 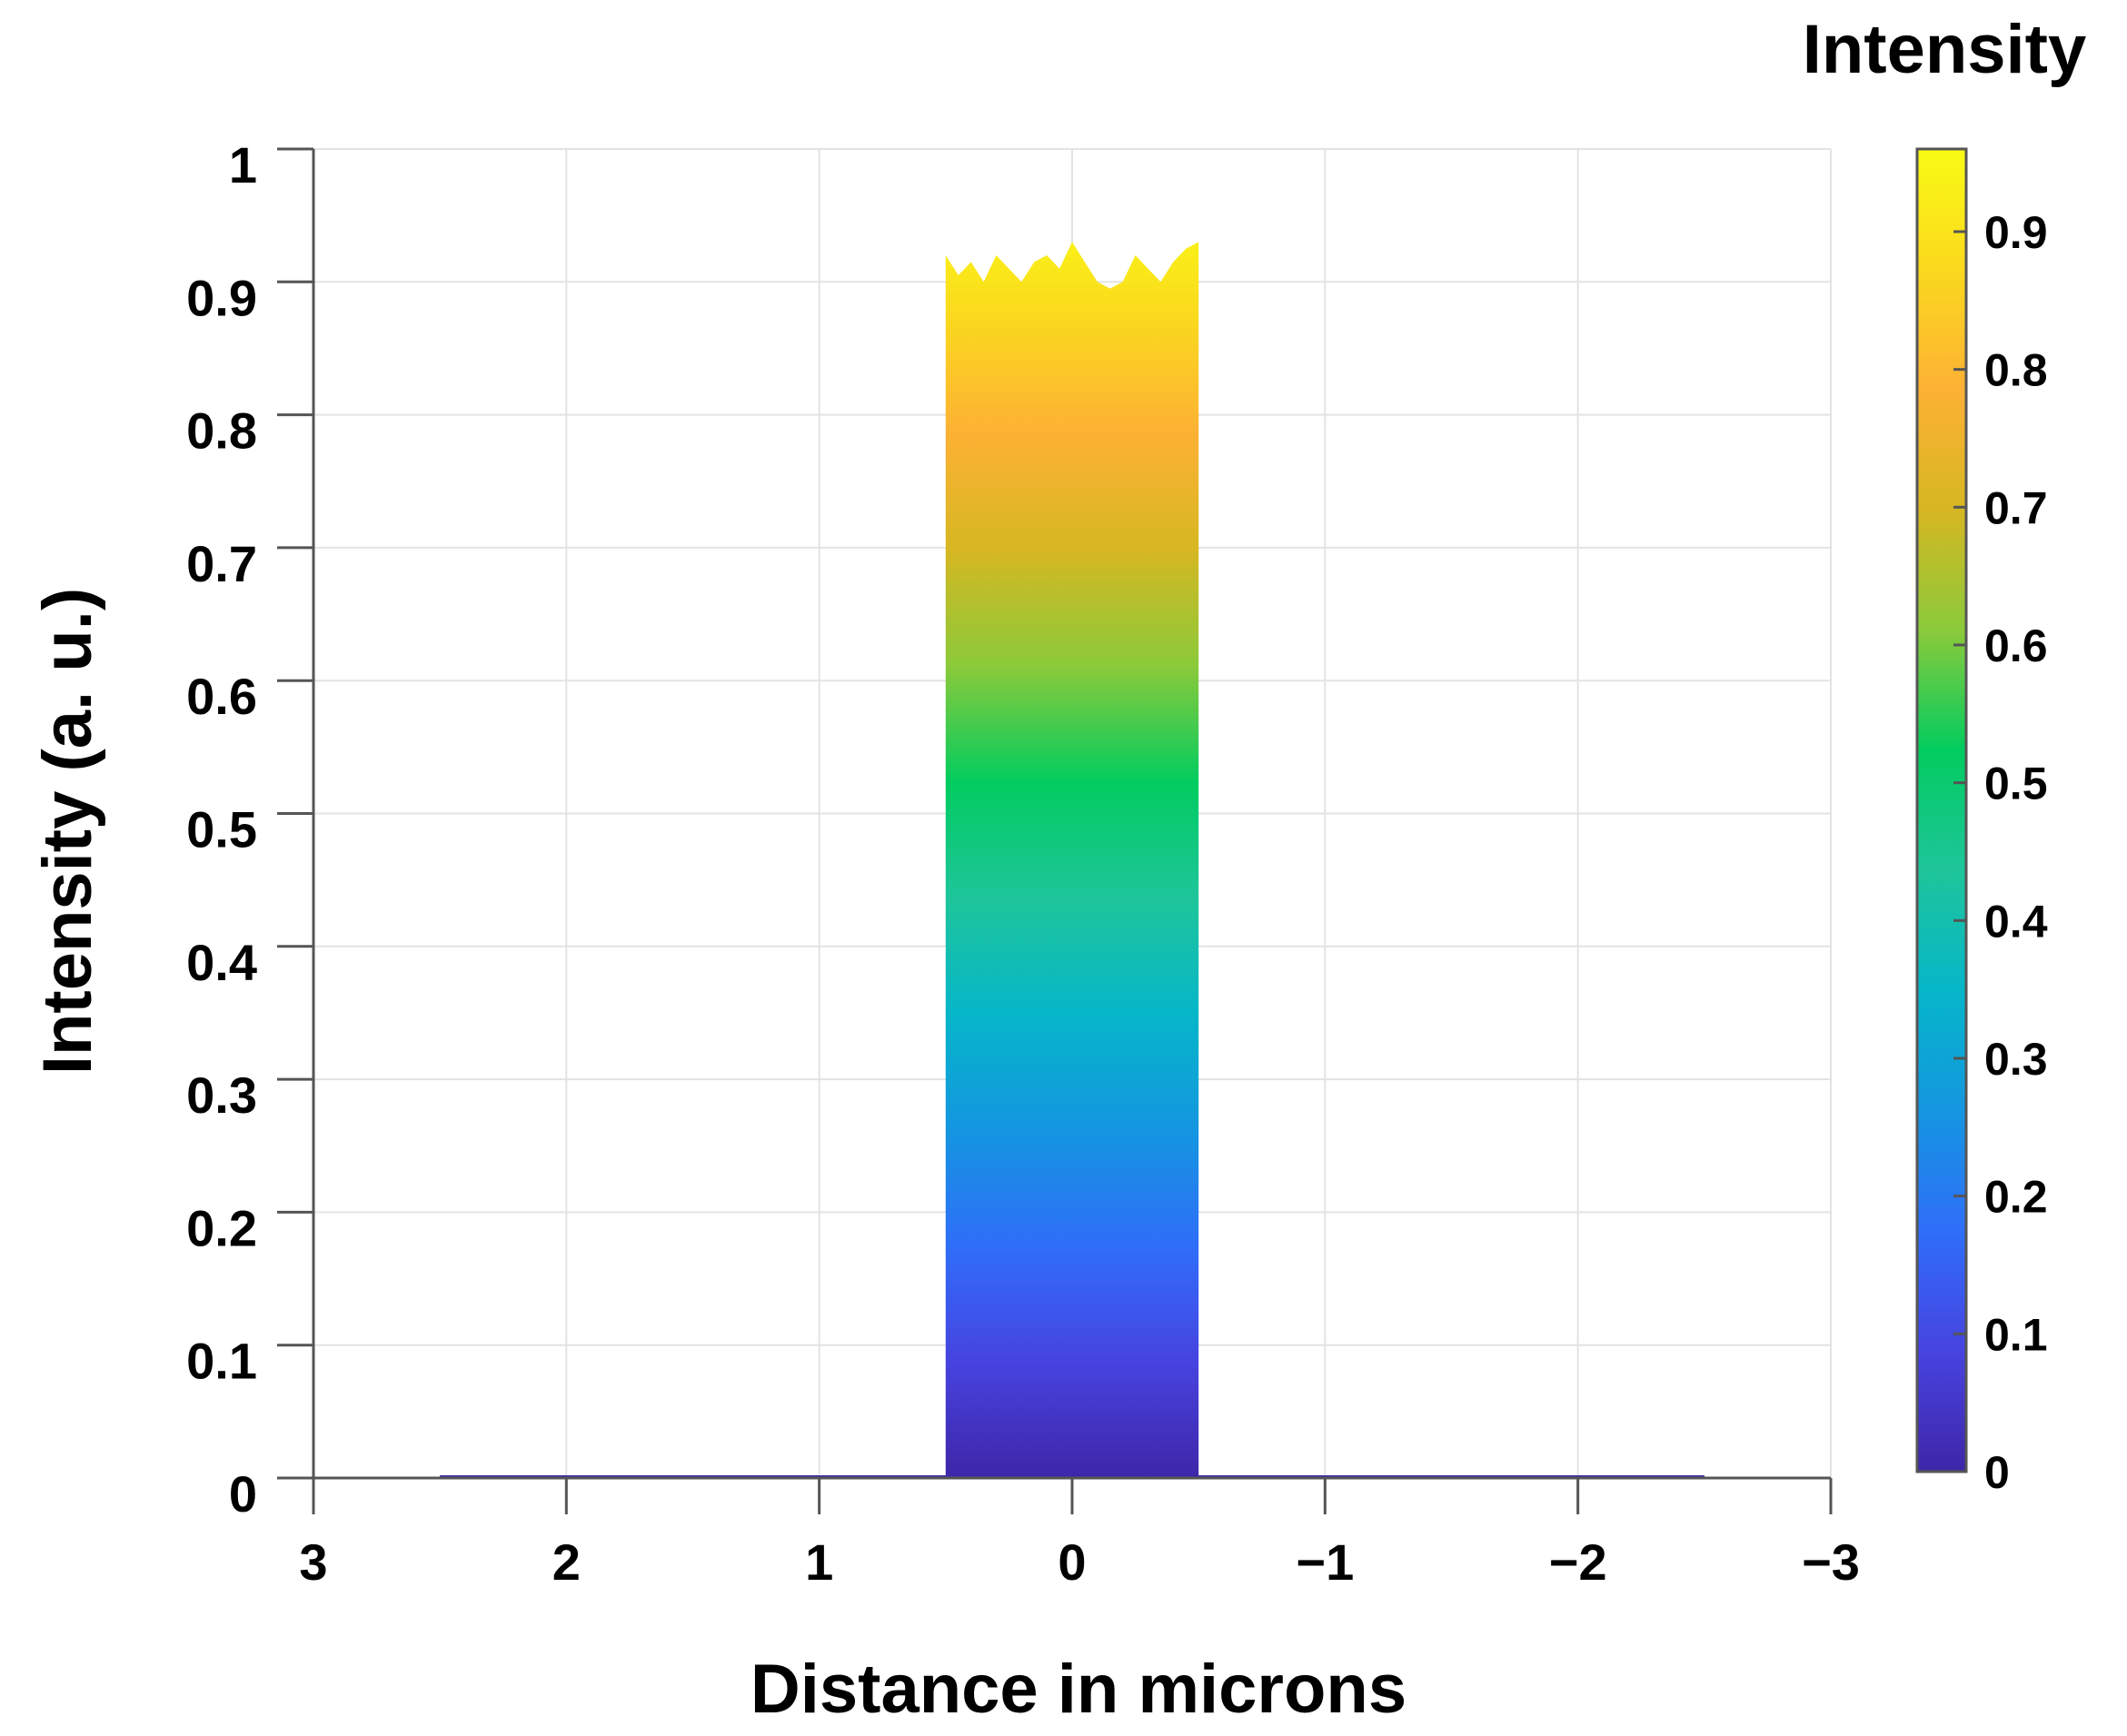 What do you see at coordinates (221, 563) in the screenshot?
I see `y-tick-label: 0.7` at bounding box center [221, 563].